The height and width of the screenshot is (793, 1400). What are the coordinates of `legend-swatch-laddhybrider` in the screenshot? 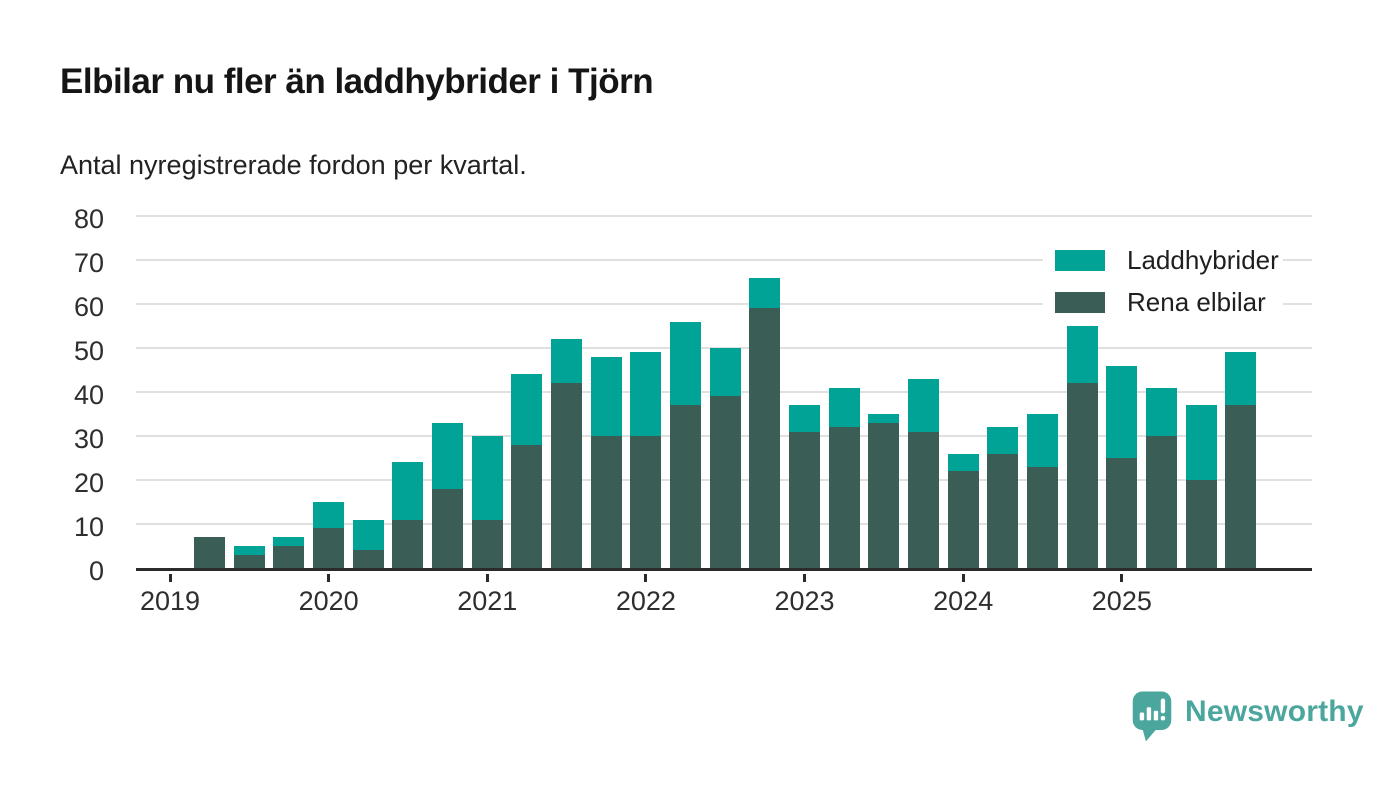 It's located at (1080, 260).